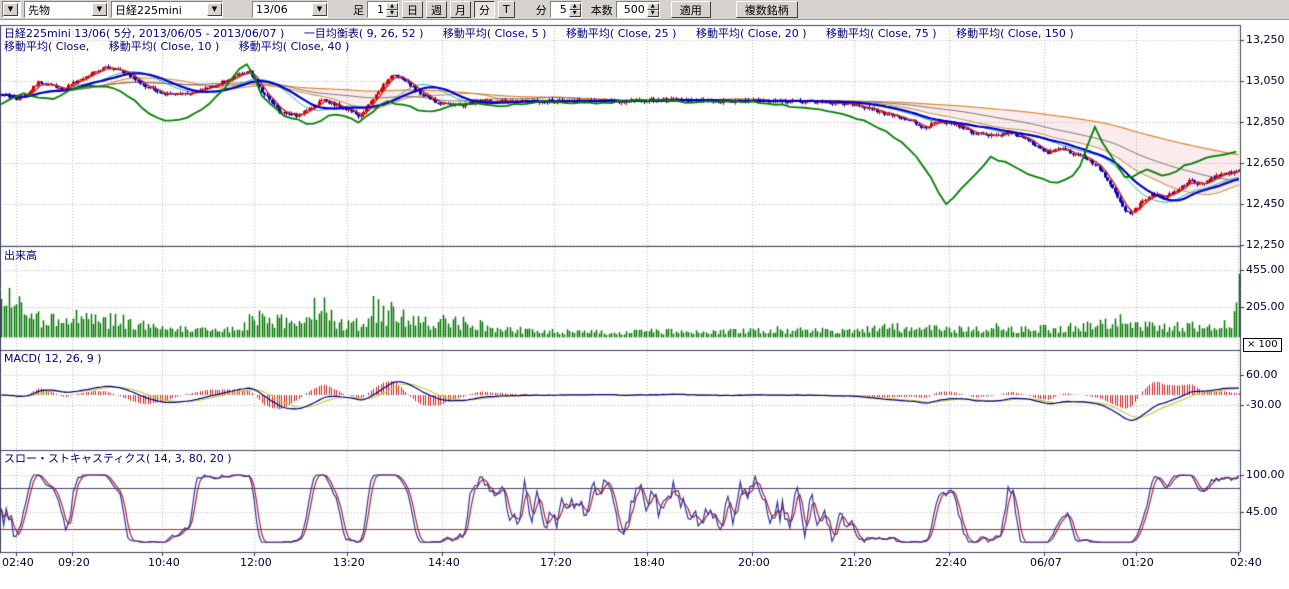  I want to click on y-axis-label: 205.00, so click(1265, 306).